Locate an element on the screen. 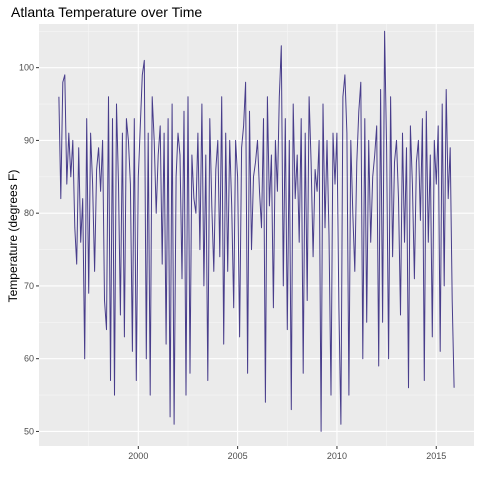 The height and width of the screenshot is (480, 480). y-tick-label: 90 is located at coordinates (29, 140).